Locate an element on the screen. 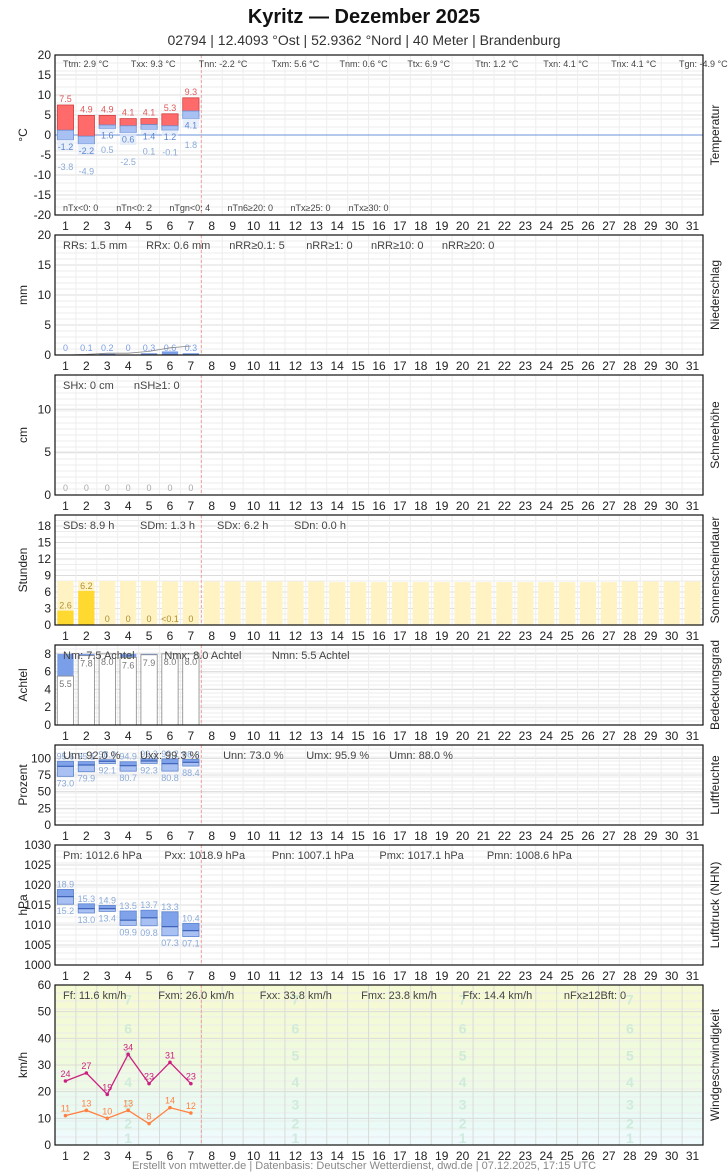 The width and height of the screenshot is (728, 1175). x-tick-label: 19 is located at coordinates (442, 1156).